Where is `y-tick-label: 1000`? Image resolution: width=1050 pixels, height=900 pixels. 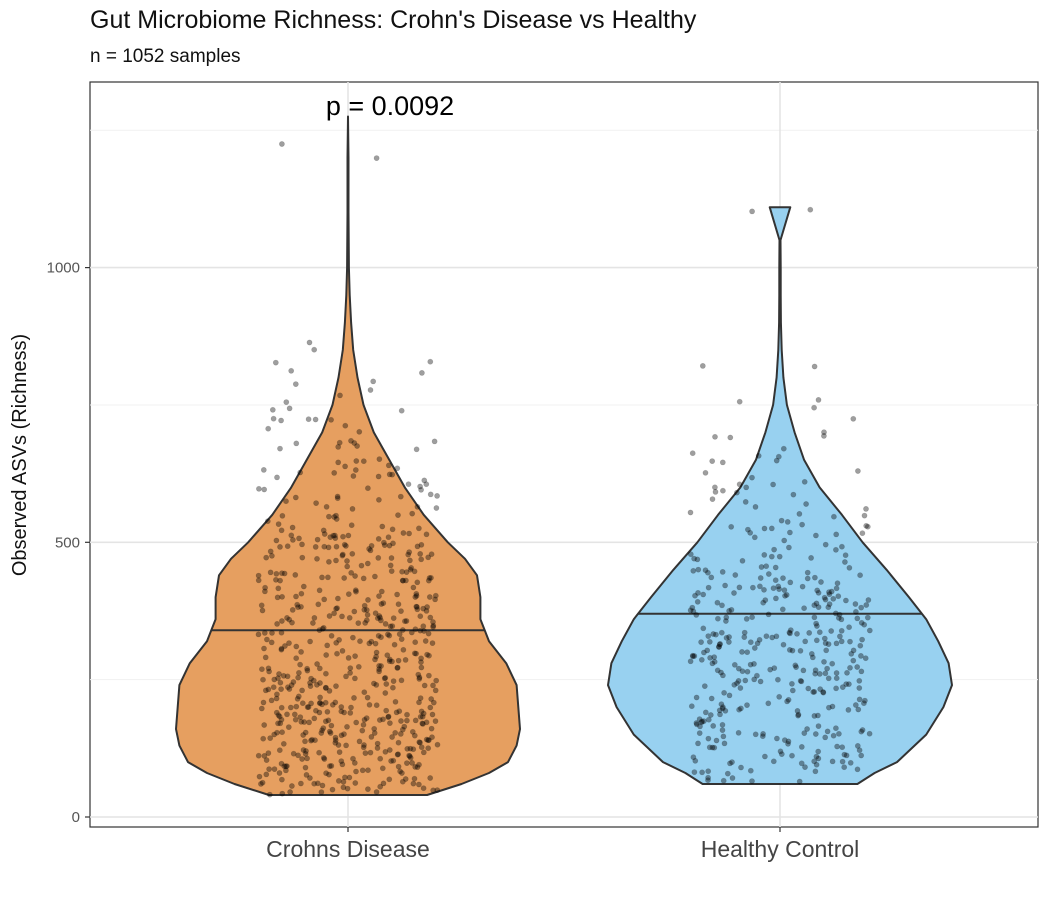 y-tick-label: 1000 is located at coordinates (63, 268).